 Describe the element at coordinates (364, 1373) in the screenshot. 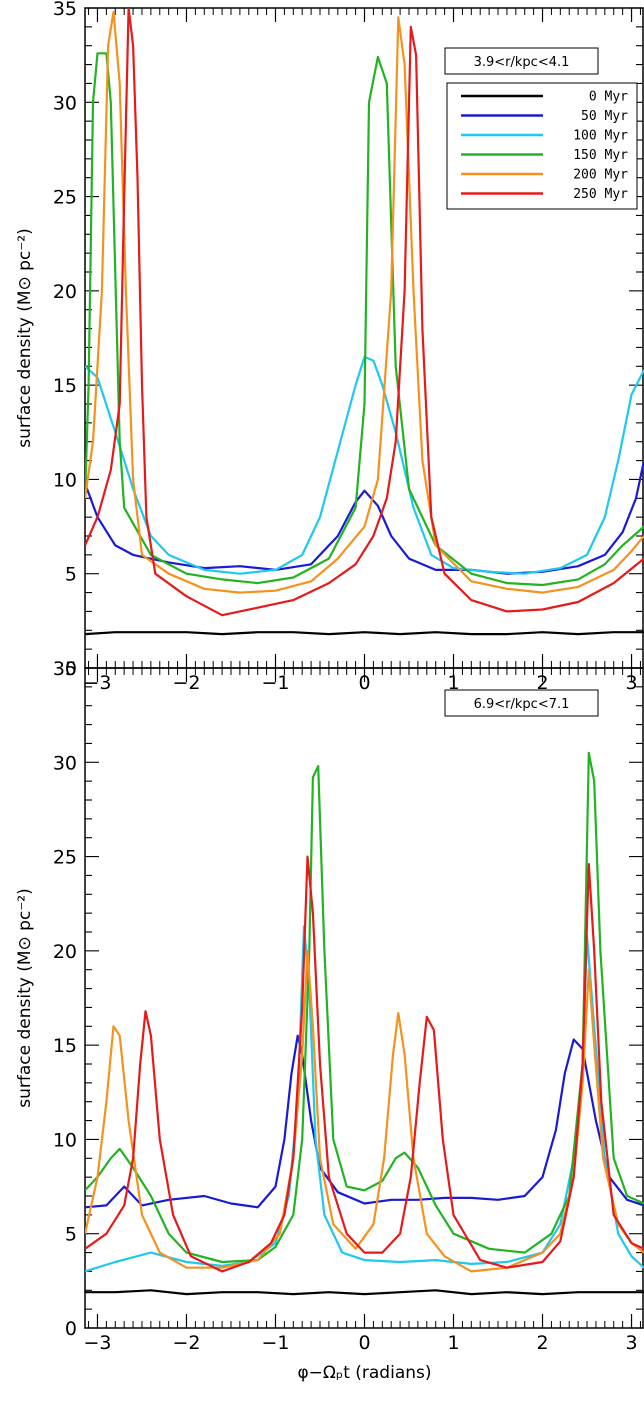

I see `x-axis-title: φ−Ωₚt (radians)` at that location.